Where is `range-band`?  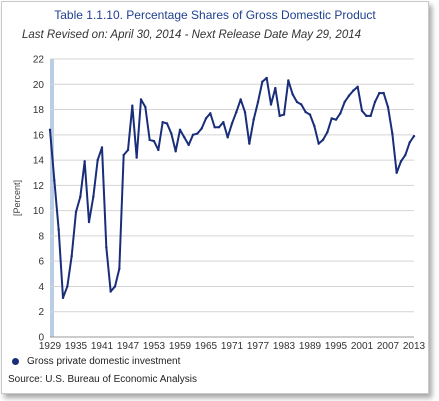
range-band is located at coordinates (52, 198).